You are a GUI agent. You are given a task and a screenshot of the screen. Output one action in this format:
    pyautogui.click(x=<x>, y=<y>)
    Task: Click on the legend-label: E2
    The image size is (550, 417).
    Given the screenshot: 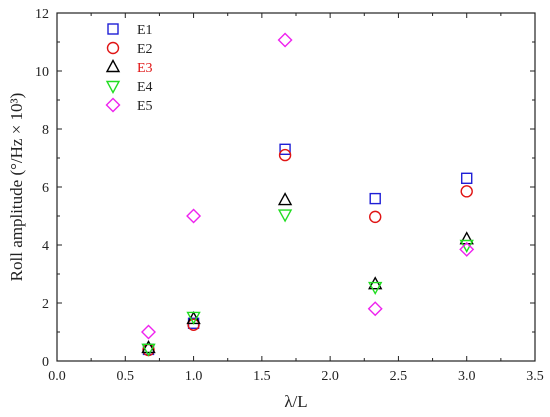 What is the action you would take?
    pyautogui.click(x=145, y=49)
    